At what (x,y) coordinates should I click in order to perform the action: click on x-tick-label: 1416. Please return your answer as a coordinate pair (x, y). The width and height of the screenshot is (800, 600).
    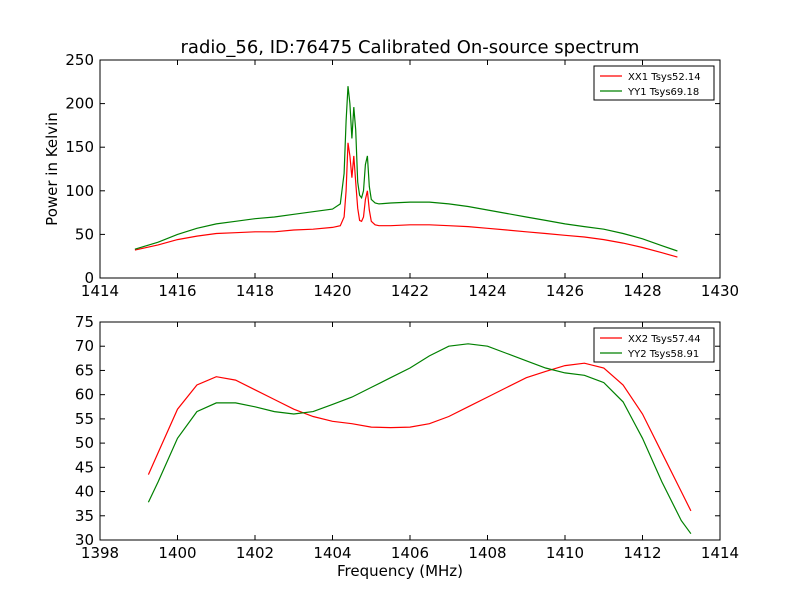
    Looking at the image, I should click on (177, 291).